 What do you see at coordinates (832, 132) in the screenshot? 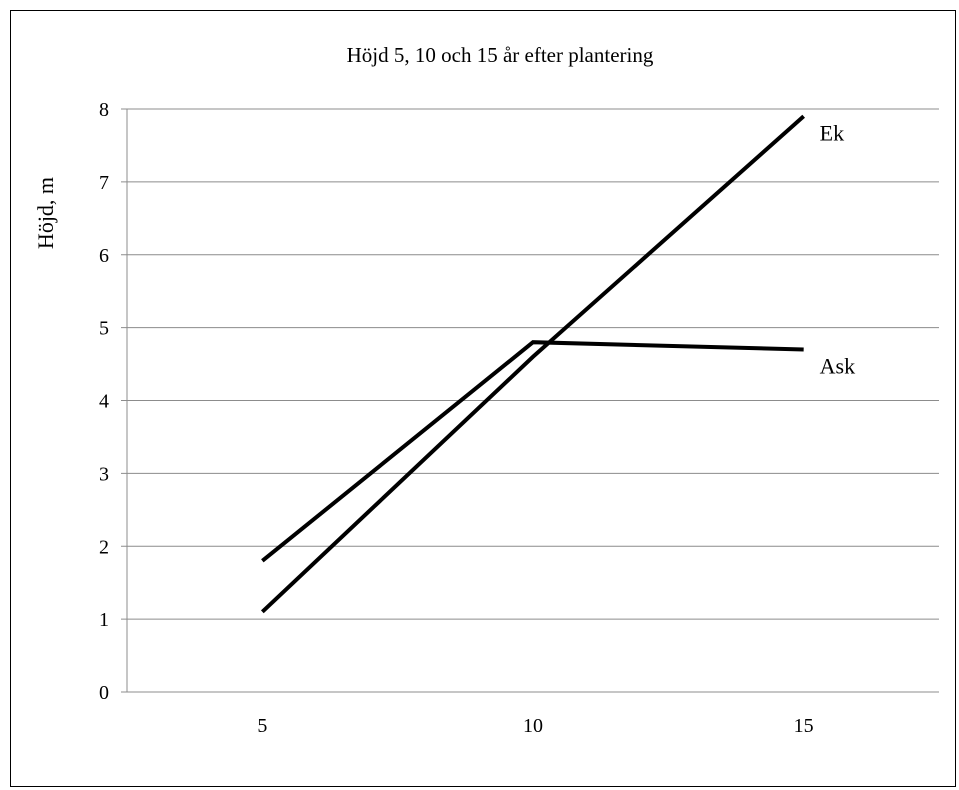
I see `series-label-ek: Ek` at bounding box center [832, 132].